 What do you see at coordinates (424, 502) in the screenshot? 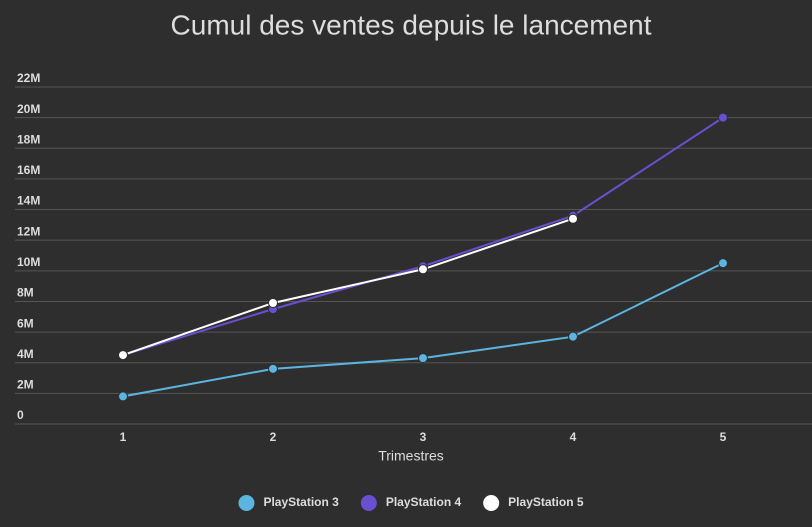
I see `legend-label: PlayStation 4` at bounding box center [424, 502].